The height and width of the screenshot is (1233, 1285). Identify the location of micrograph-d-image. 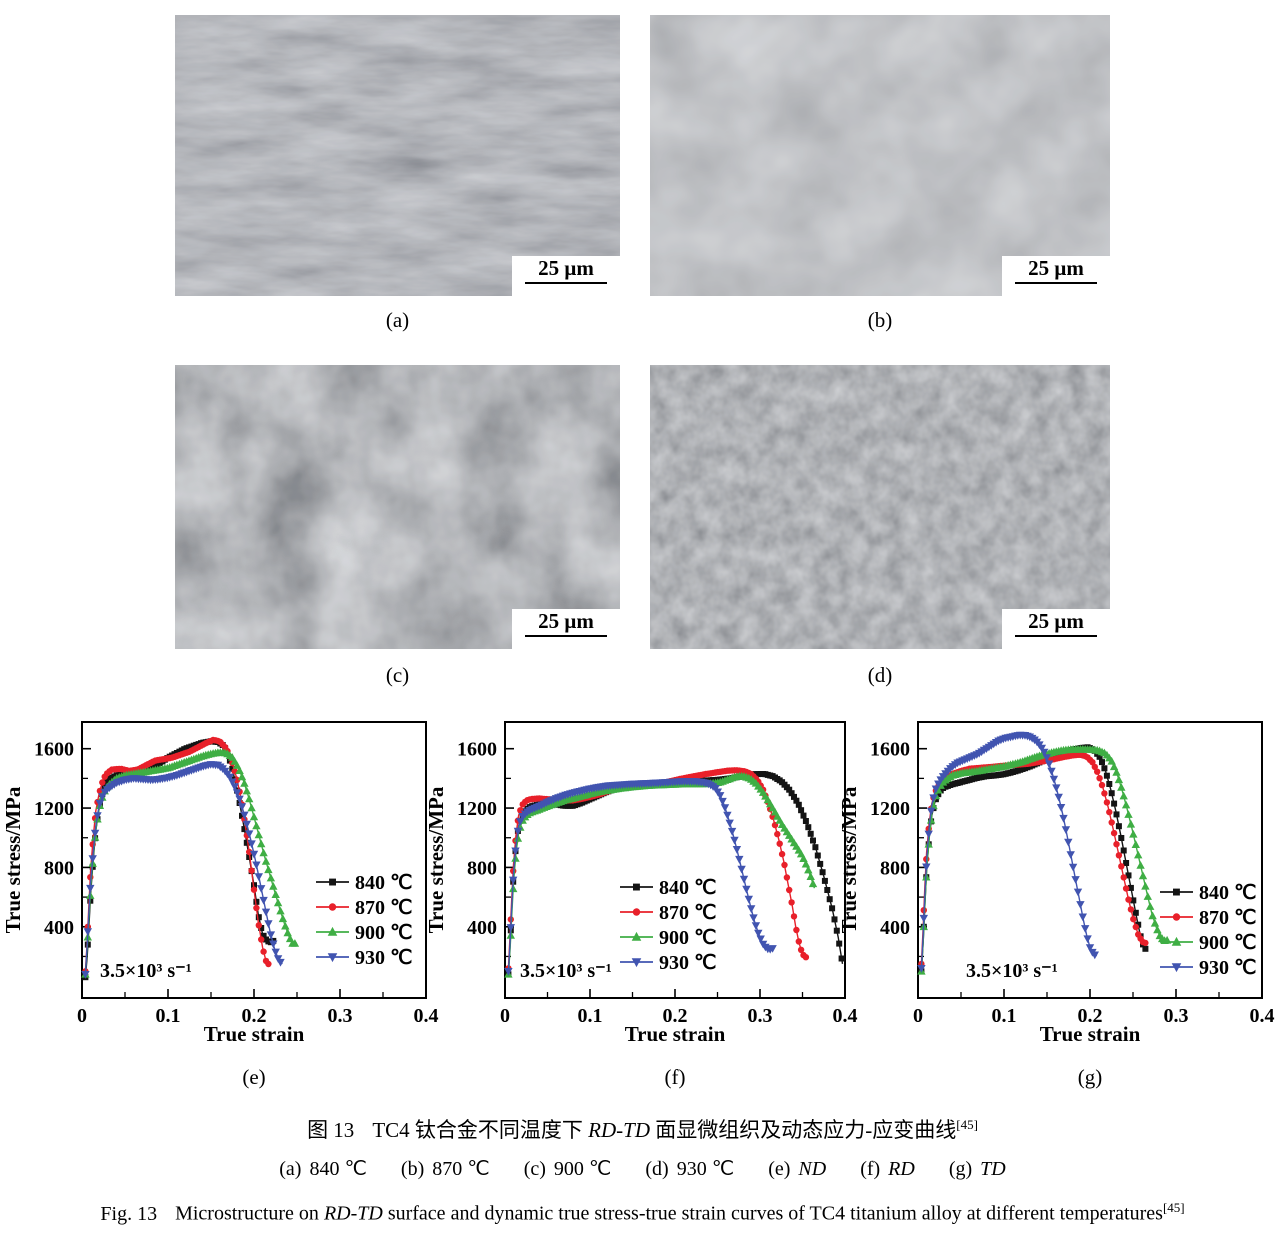
(880, 507).